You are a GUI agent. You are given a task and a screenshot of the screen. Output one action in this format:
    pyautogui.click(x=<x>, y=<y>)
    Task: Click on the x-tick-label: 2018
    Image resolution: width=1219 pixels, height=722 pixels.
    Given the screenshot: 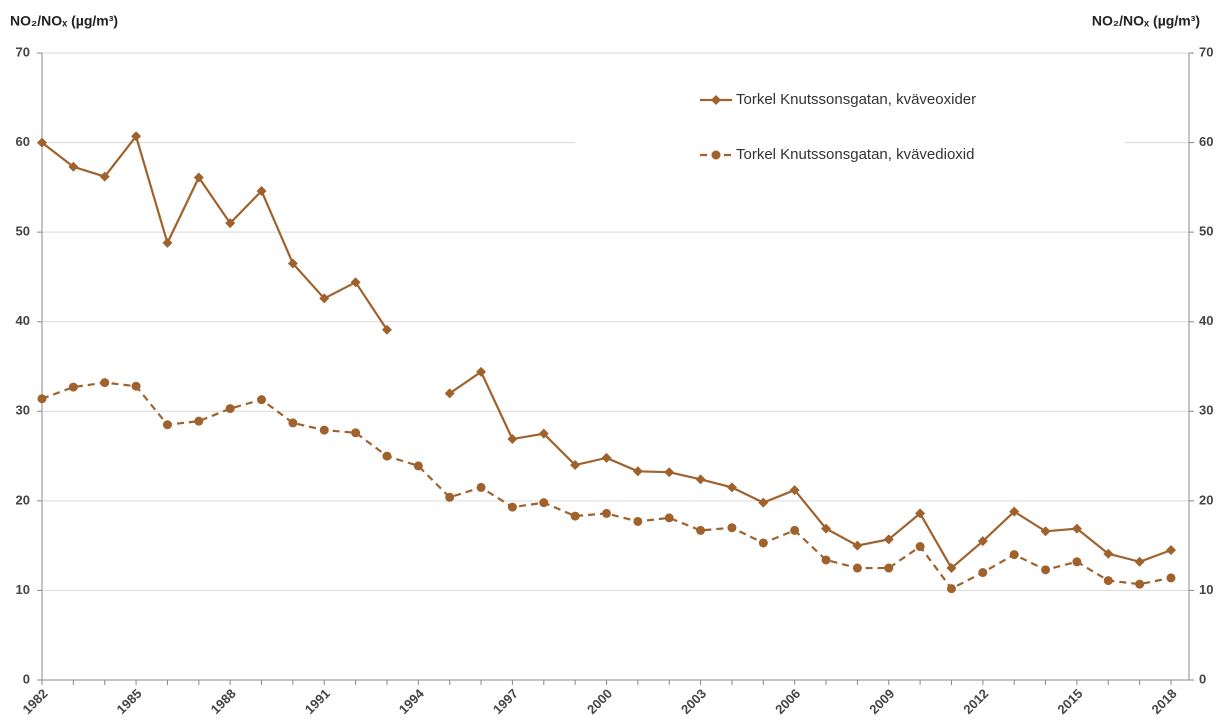 What is the action you would take?
    pyautogui.click(x=1163, y=701)
    